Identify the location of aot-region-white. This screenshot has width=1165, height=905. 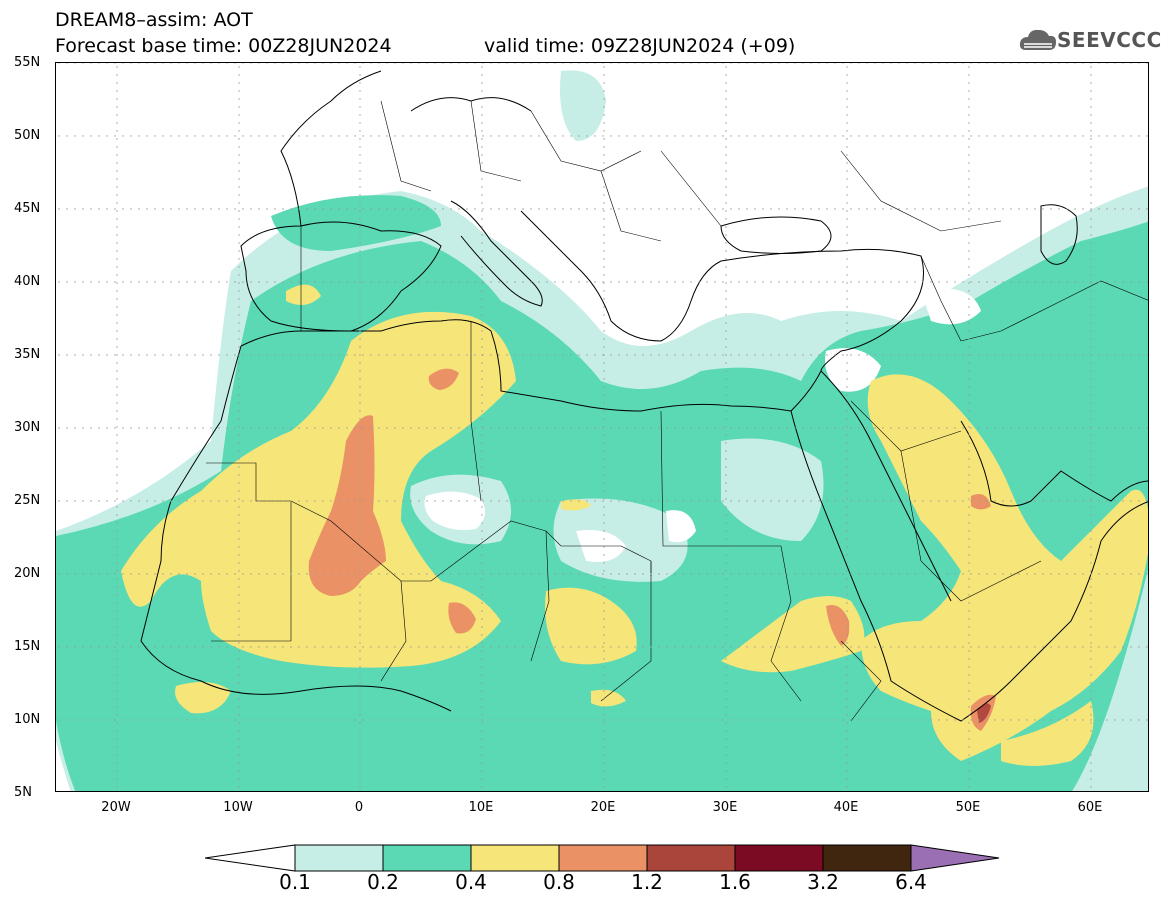
(454, 510).